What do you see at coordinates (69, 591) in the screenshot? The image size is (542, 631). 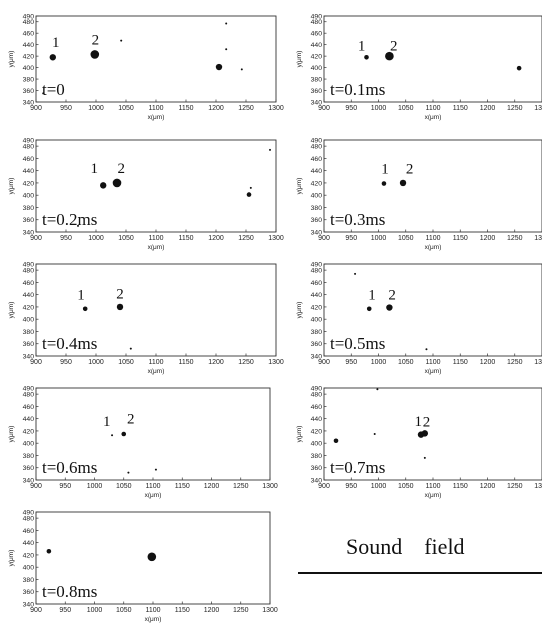 I see `time-label: t=0.8ms` at bounding box center [69, 591].